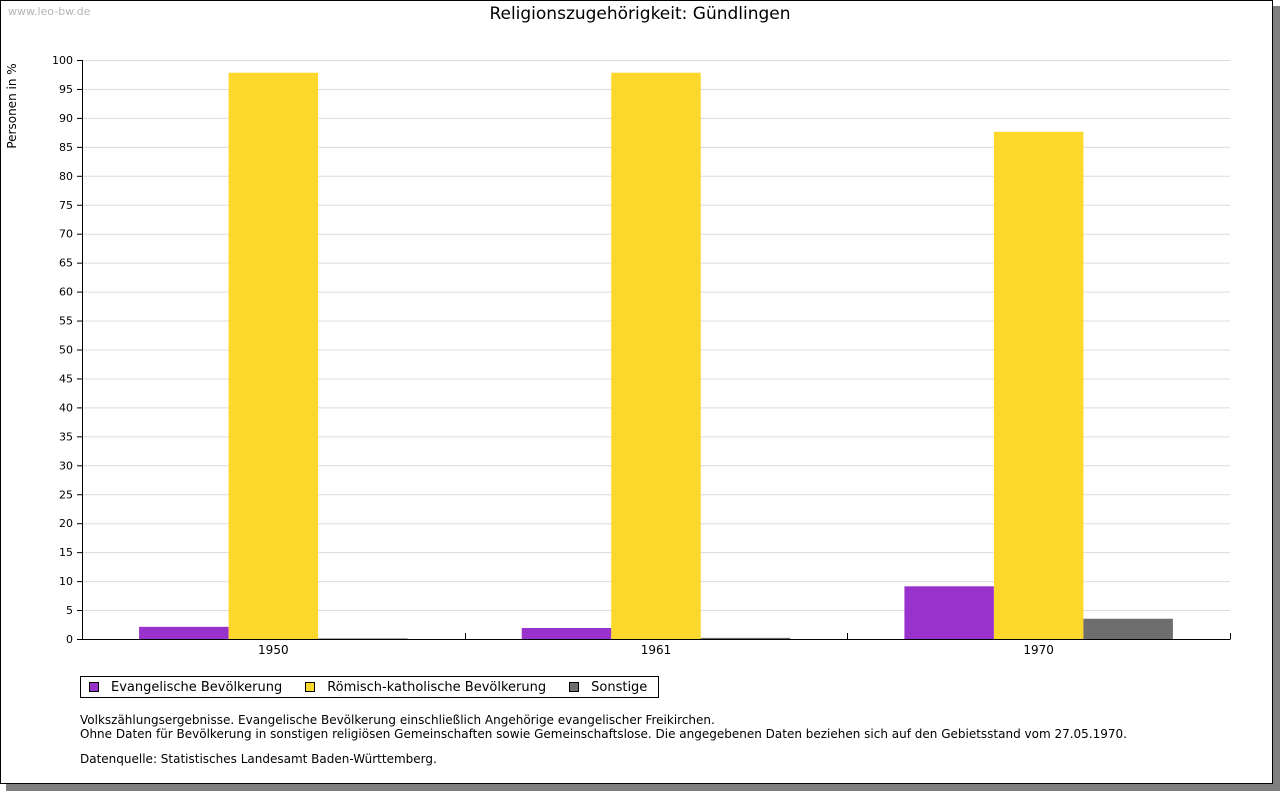  Describe the element at coordinates (66, 552) in the screenshot. I see `y-tick-label: 15` at that location.